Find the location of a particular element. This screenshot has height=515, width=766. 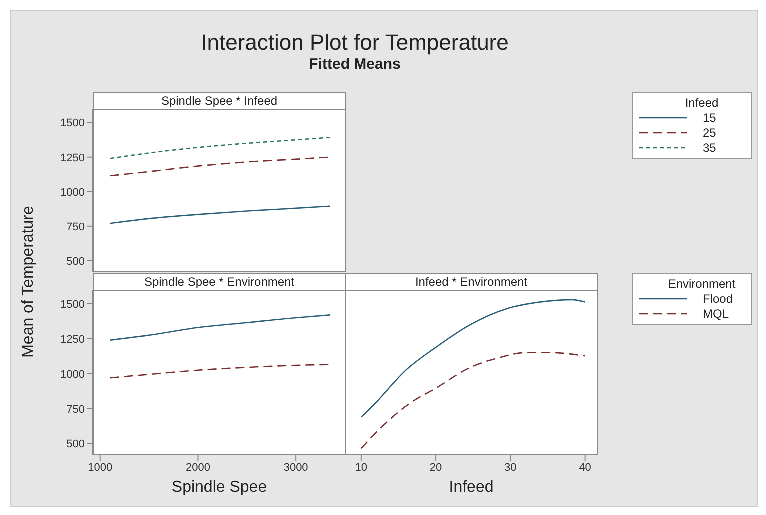

legend-title: Environment is located at coordinates (702, 284).